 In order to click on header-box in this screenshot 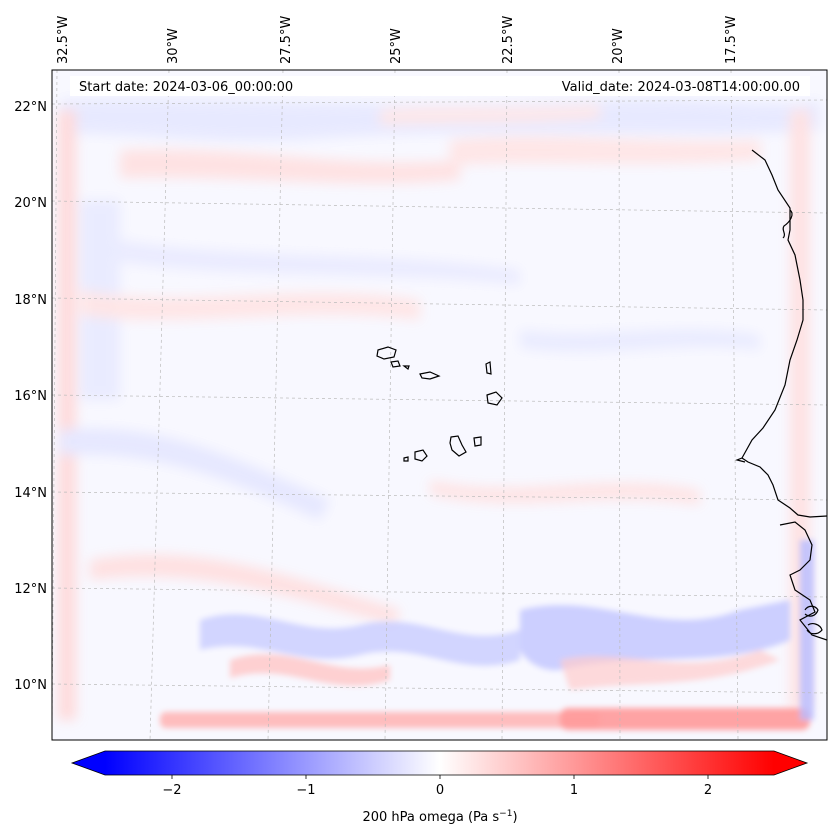, I will do `click(440, 86)`.